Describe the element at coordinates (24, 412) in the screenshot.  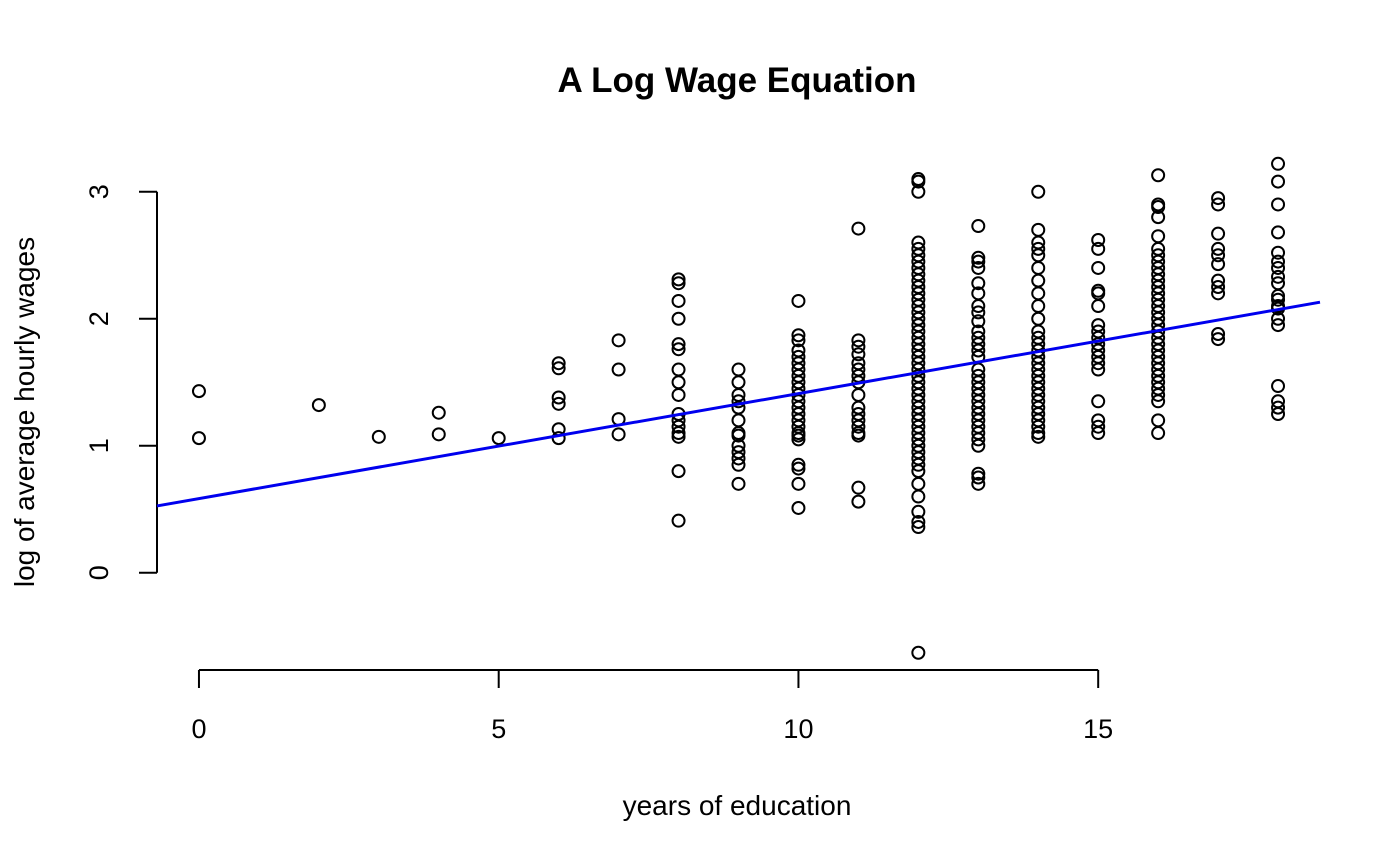
I see `y-axis-title: log of average hourly wages` at that location.